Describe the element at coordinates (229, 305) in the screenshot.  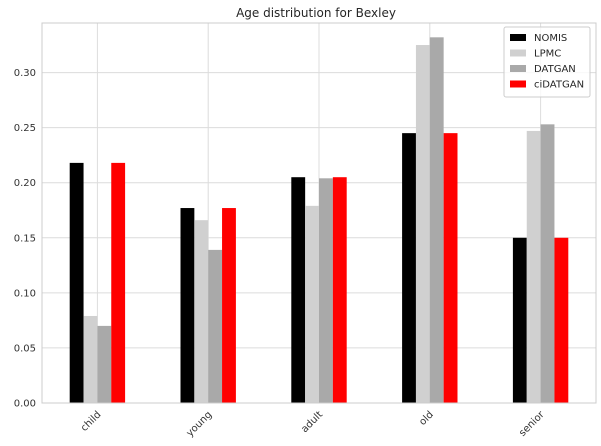
I see `bar-cidatgan-young` at that location.